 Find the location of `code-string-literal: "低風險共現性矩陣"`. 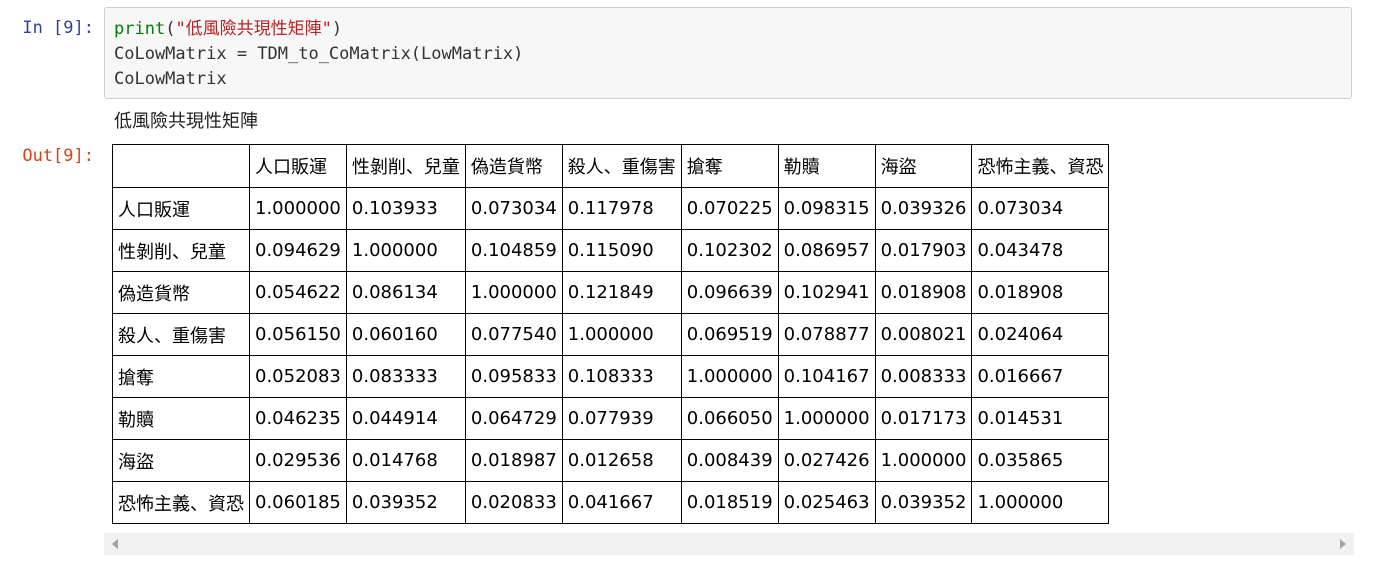

code-string-literal: "低風險共現性矩陣" is located at coordinates (253, 29).